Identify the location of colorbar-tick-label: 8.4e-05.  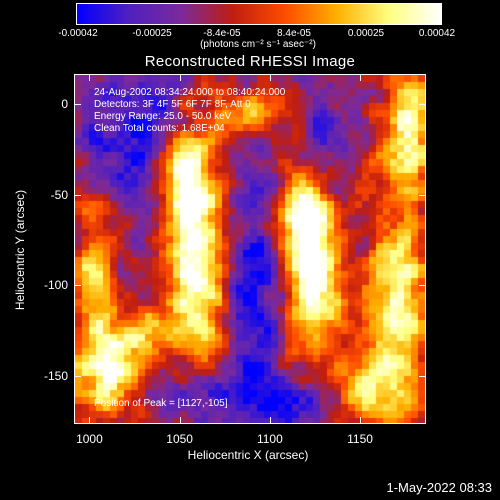
(294, 33).